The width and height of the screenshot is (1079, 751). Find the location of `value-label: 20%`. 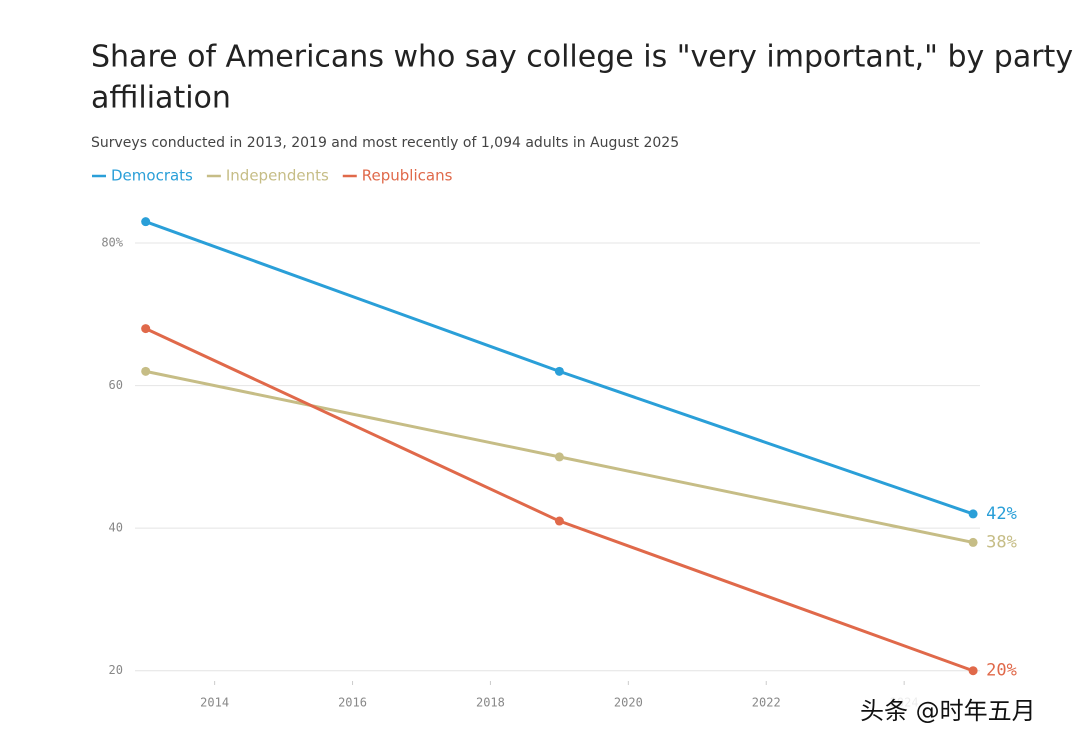

value-label: 20% is located at coordinates (1001, 671).